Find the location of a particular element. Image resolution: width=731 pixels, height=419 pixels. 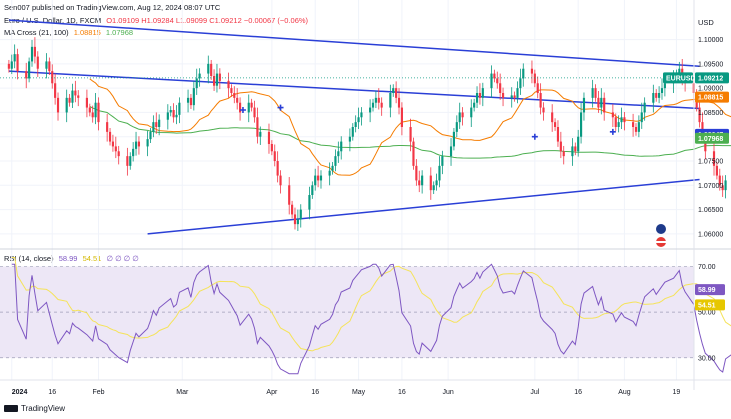

time-axis: 2024 16 Feb Mar Apr 16 May 16 Jun Jul 16 Aug 19 is located at coordinates (346, 392).